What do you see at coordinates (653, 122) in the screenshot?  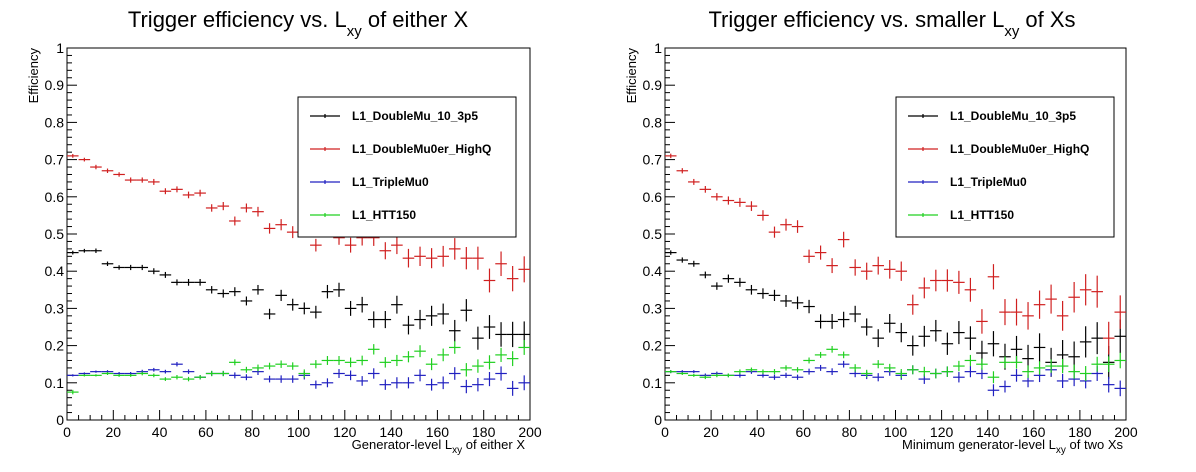 I see `y-tick-label: 0.8` at bounding box center [653, 122].